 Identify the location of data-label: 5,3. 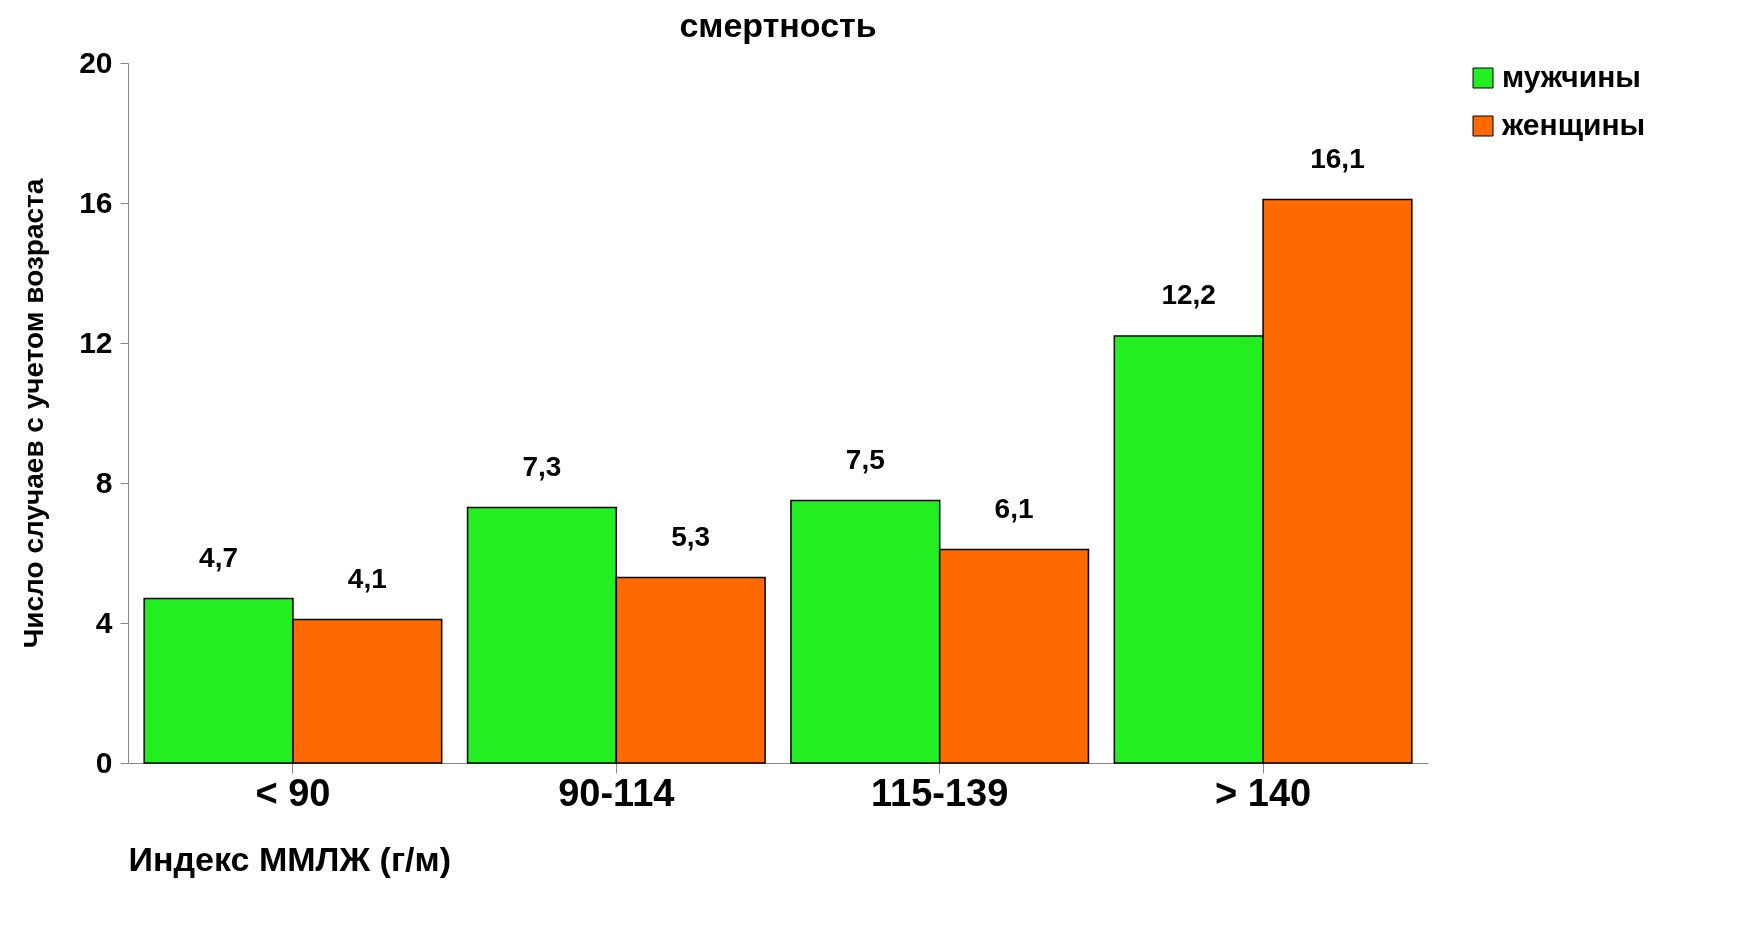
(691, 536).